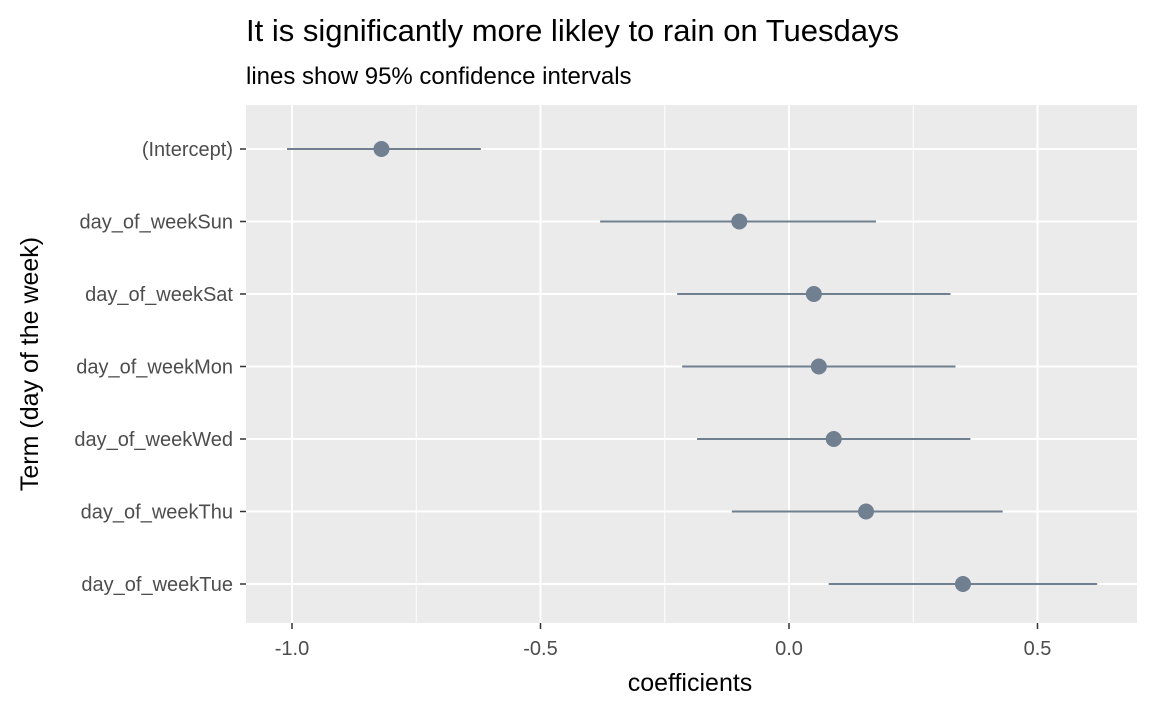 This screenshot has width=1152, height=711. What do you see at coordinates (292, 649) in the screenshot?
I see `x-tick-label: -1.0` at bounding box center [292, 649].